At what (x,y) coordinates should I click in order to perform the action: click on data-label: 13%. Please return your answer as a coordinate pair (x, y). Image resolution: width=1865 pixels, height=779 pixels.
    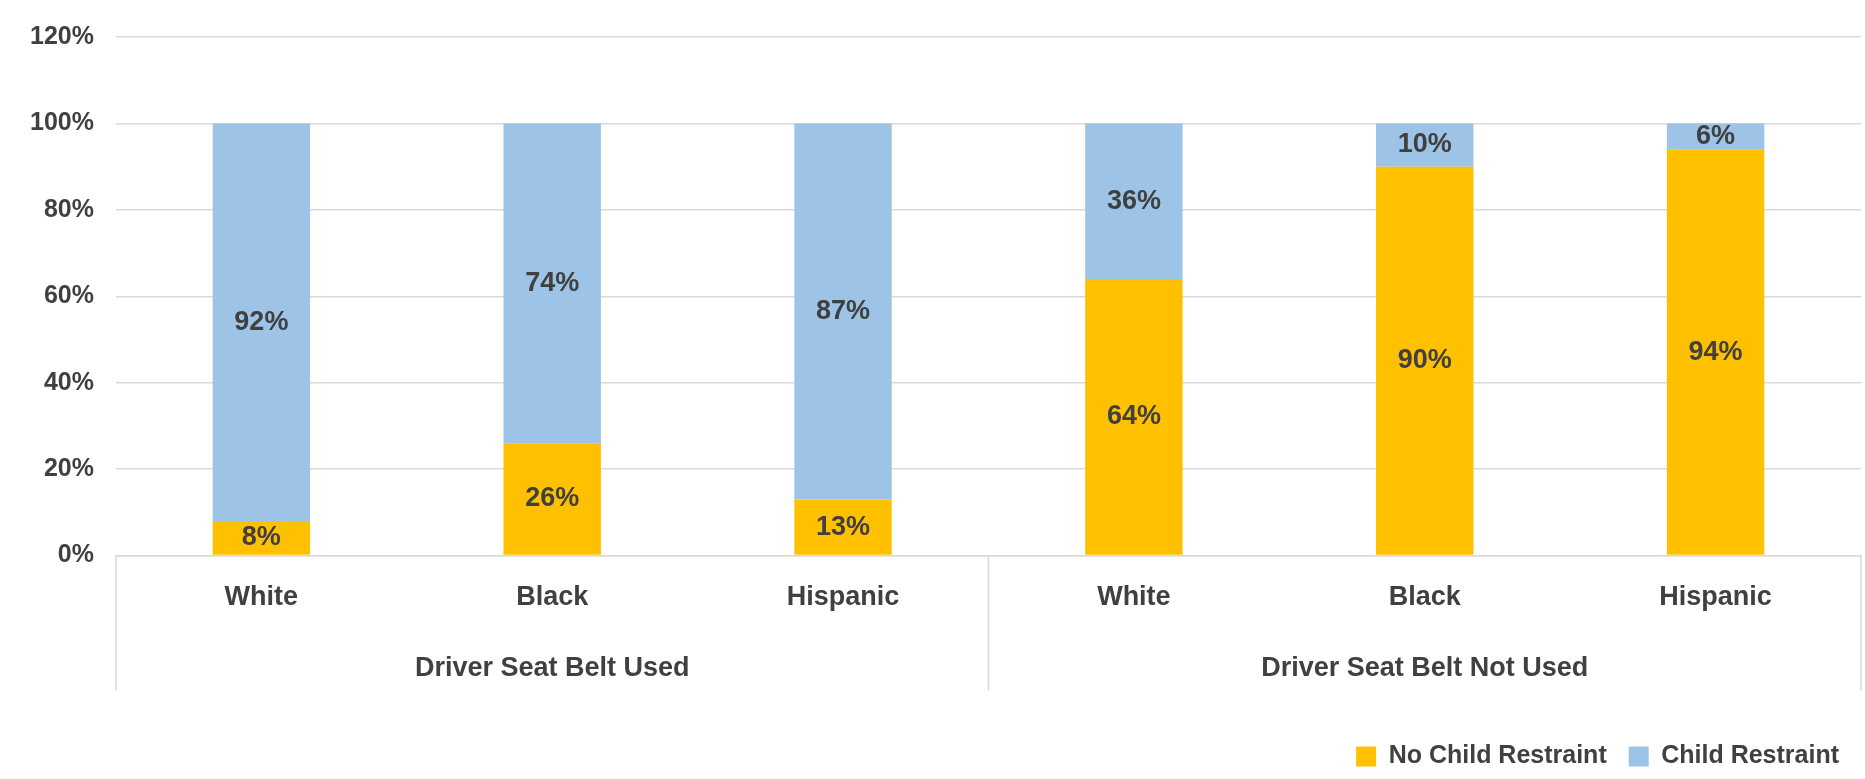
    Looking at the image, I should click on (843, 525).